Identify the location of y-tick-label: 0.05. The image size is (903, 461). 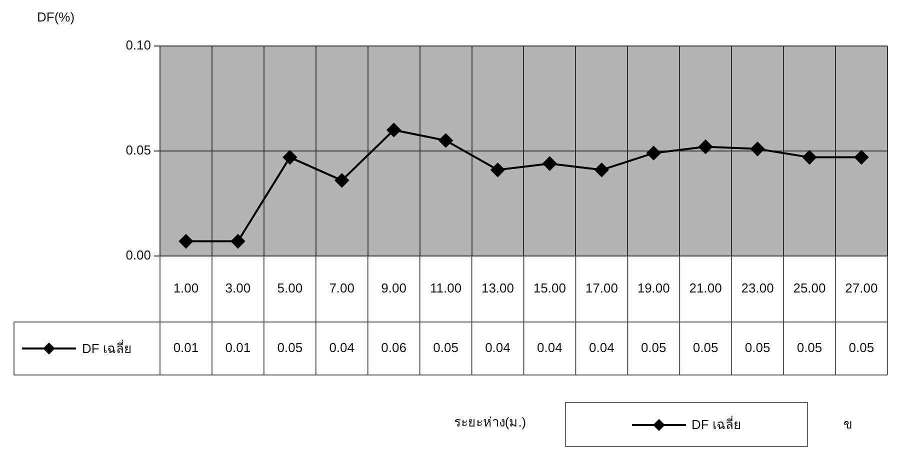
(138, 150).